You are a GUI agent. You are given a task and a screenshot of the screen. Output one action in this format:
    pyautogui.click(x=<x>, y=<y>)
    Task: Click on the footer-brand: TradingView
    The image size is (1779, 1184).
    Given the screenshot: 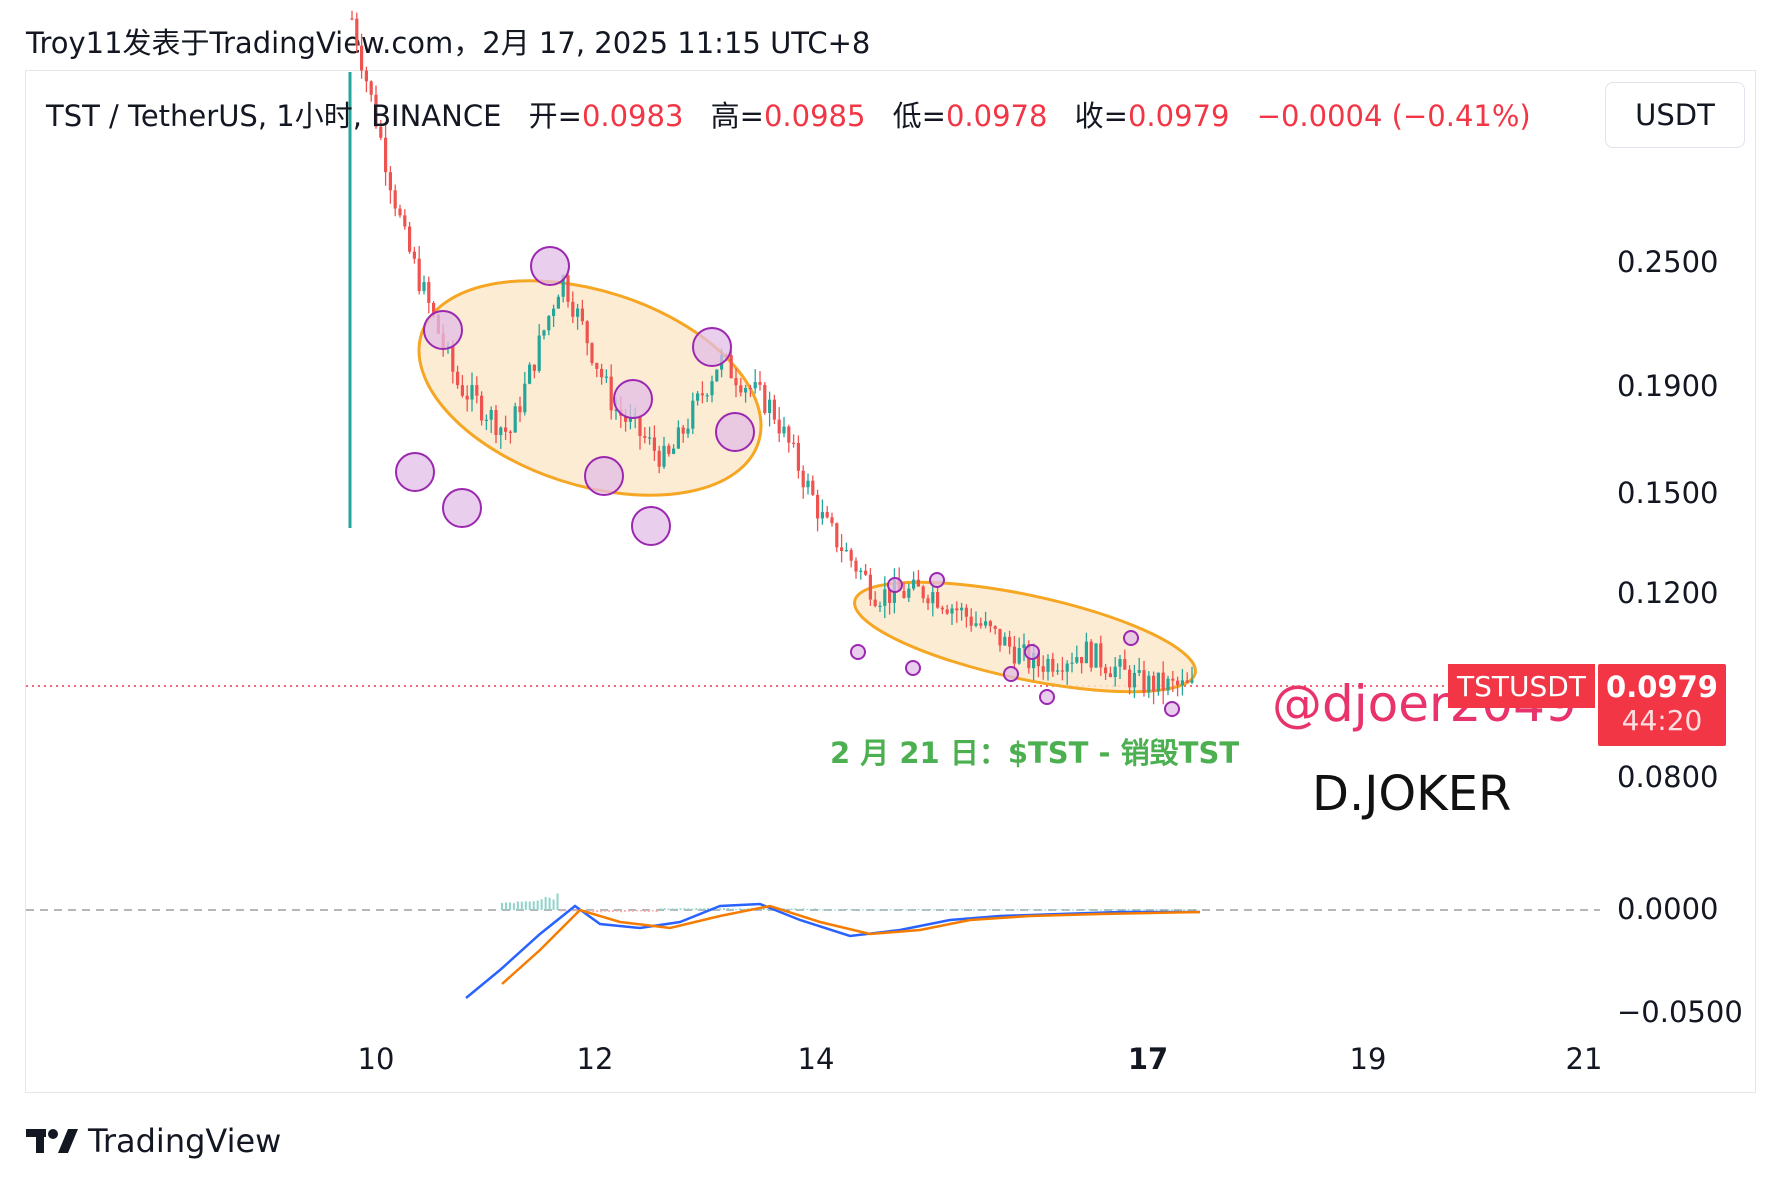 What is the action you would take?
    pyautogui.click(x=153, y=1141)
    